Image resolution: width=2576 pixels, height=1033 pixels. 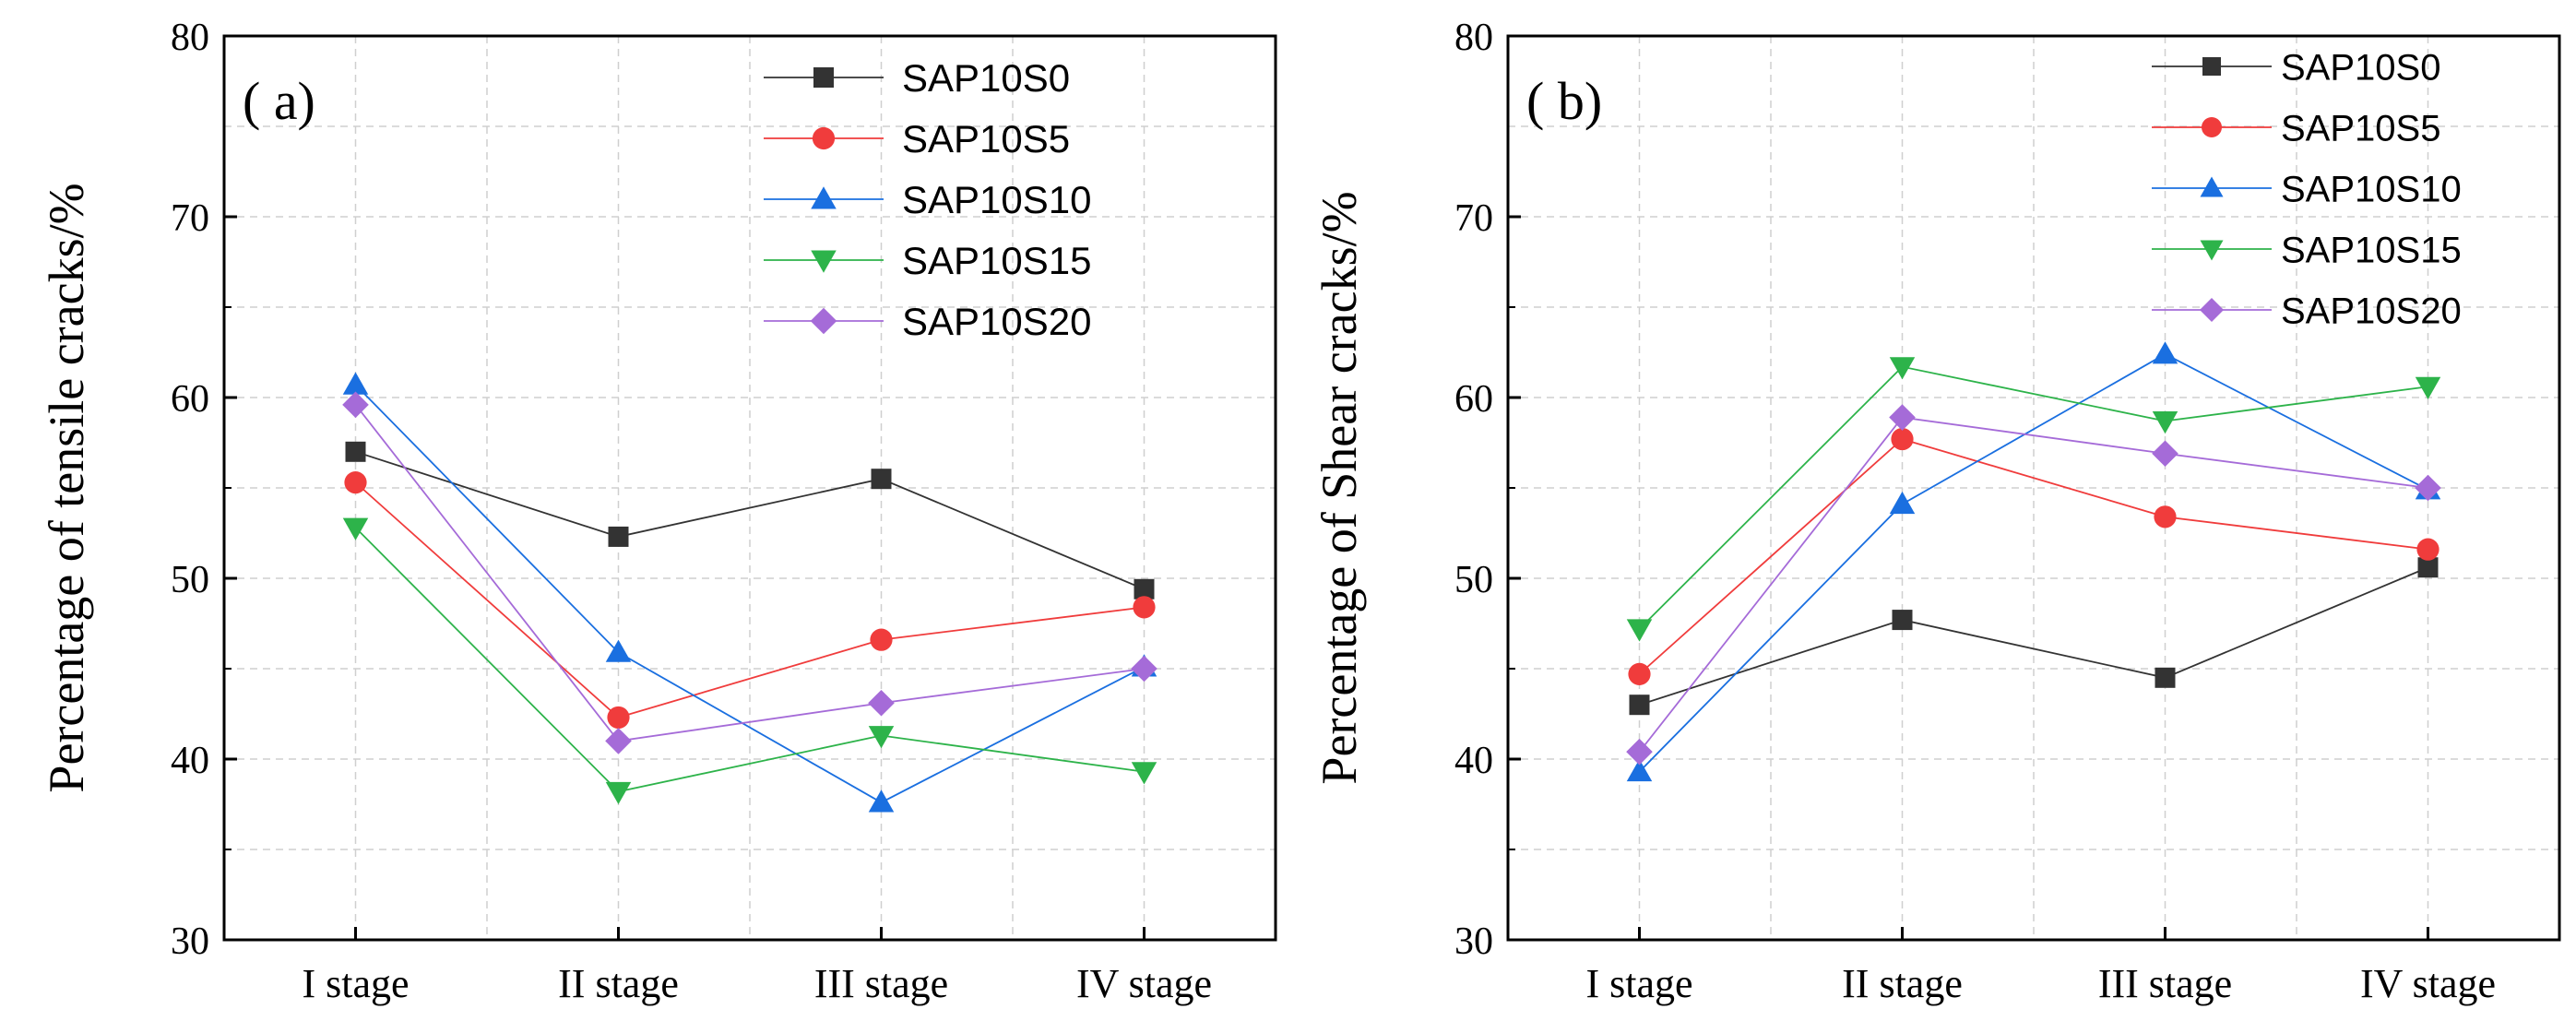 I want to click on series-sap10s10, so click(x=2033, y=561).